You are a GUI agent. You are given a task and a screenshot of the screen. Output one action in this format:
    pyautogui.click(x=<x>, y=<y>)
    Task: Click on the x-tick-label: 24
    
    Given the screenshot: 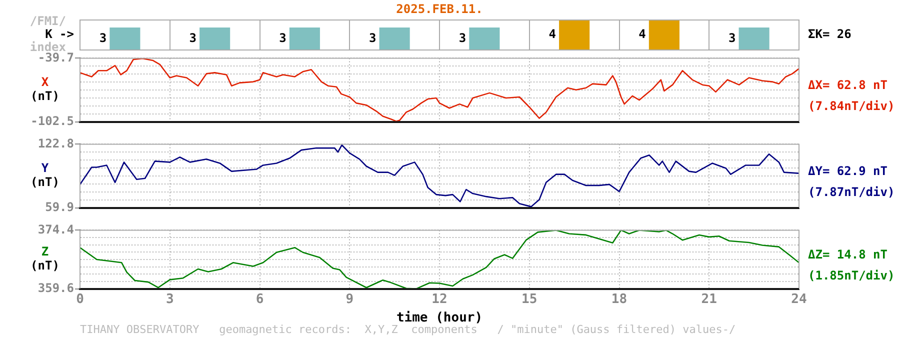 What is the action you would take?
    pyautogui.click(x=799, y=299)
    